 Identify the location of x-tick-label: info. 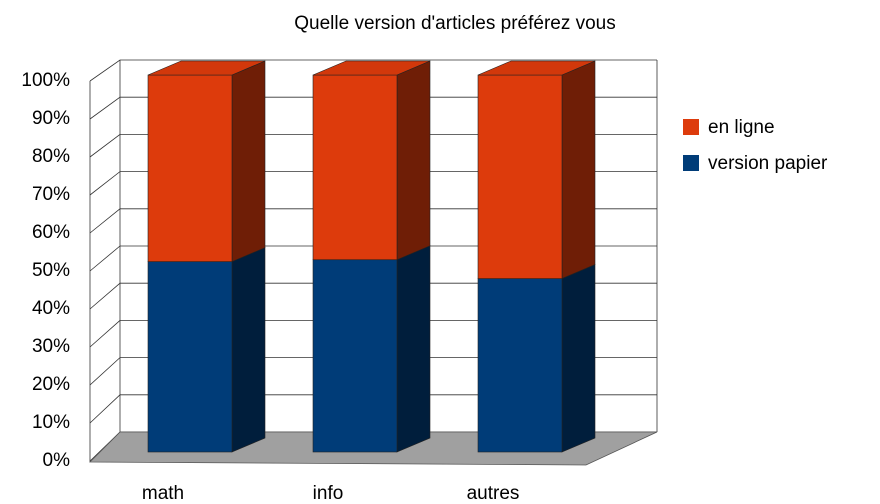
(328, 493).